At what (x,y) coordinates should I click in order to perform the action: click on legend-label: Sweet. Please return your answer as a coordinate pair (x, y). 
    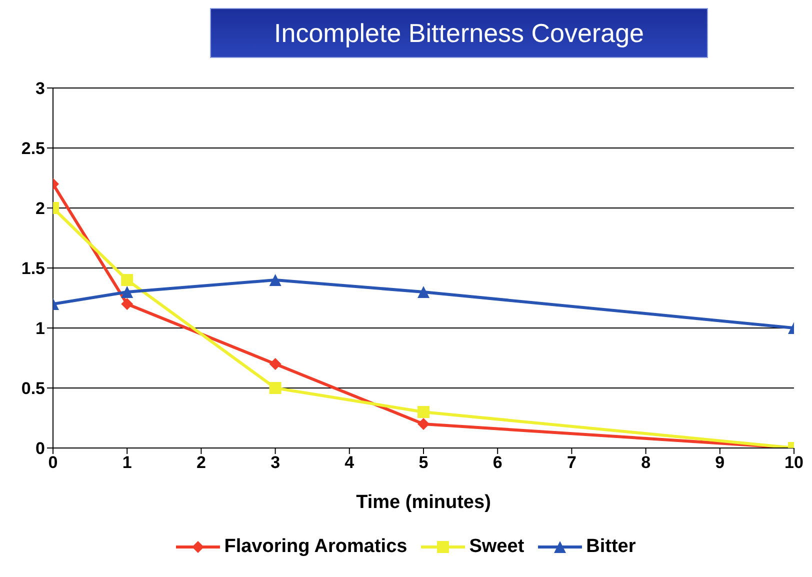
    Looking at the image, I should click on (496, 547).